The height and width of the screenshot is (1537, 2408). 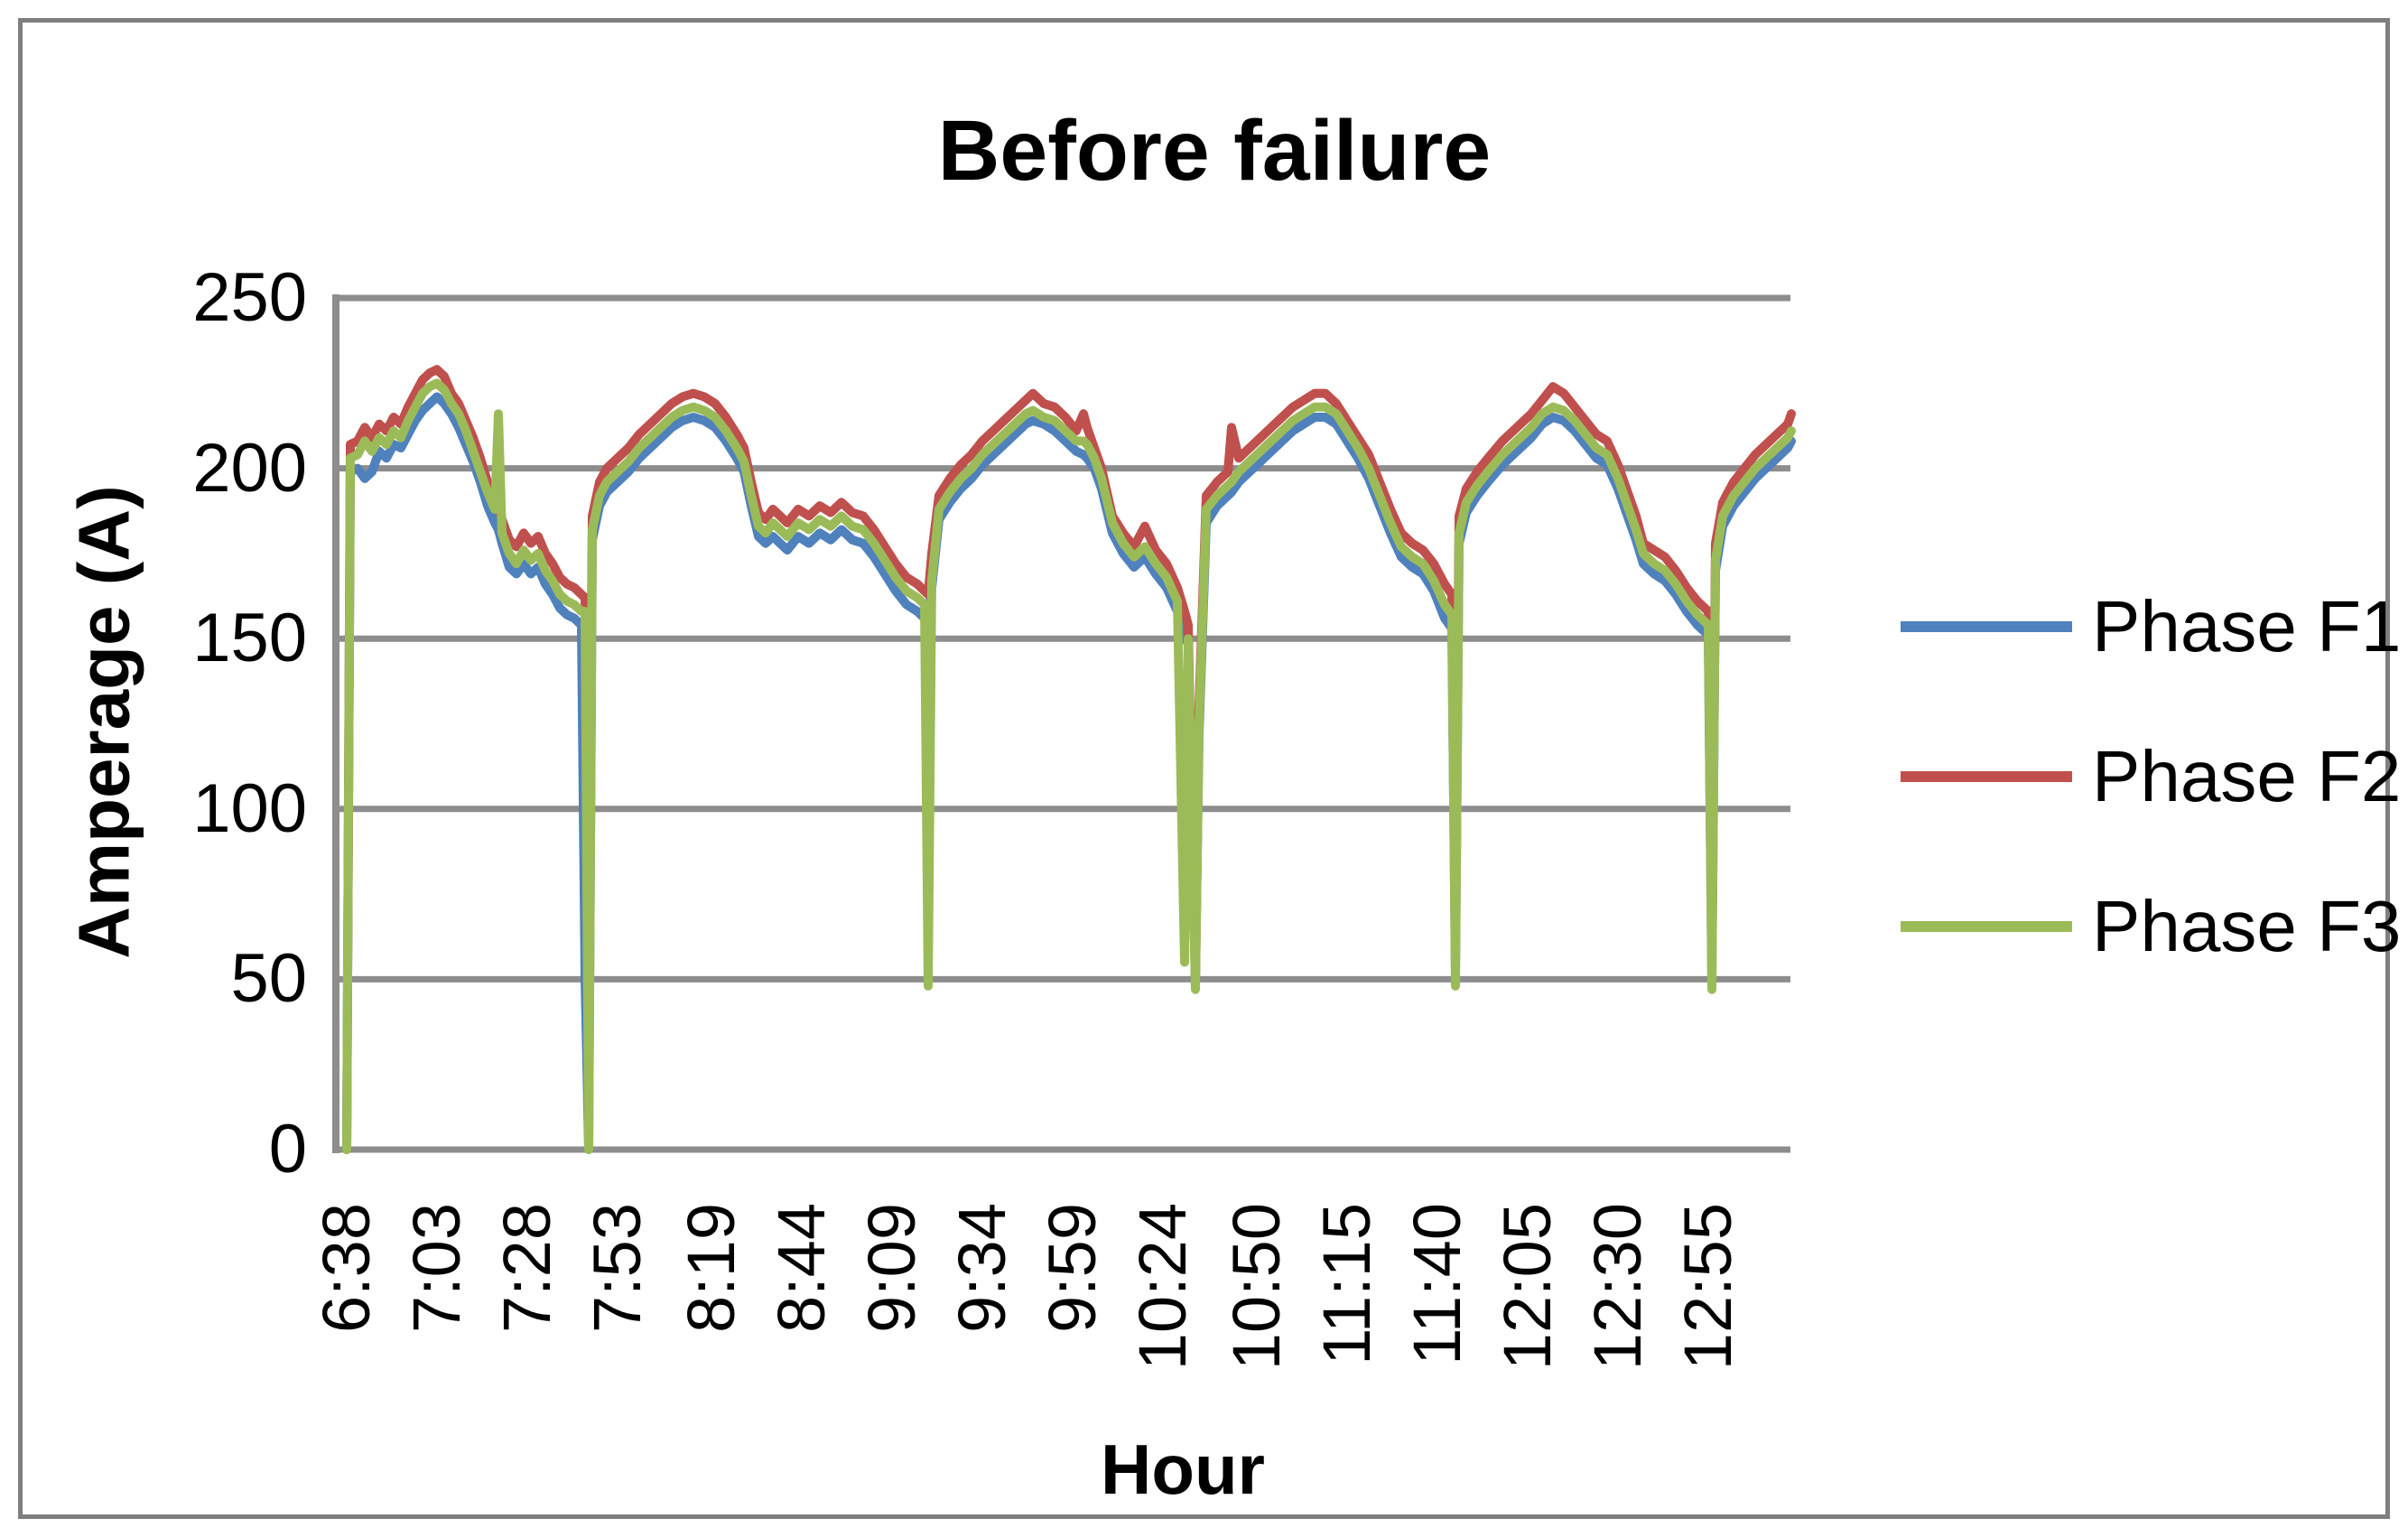 What do you see at coordinates (1986, 626) in the screenshot?
I see `phase-f1-line-swatch` at bounding box center [1986, 626].